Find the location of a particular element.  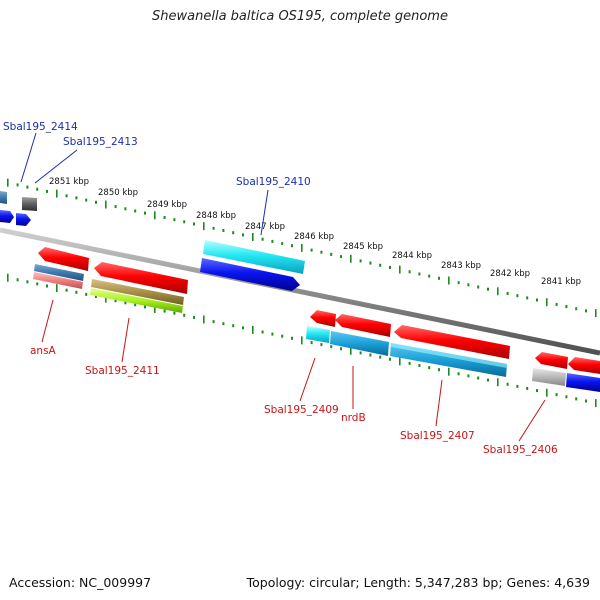

kbp-label: 2849 kbp is located at coordinates (167, 205).